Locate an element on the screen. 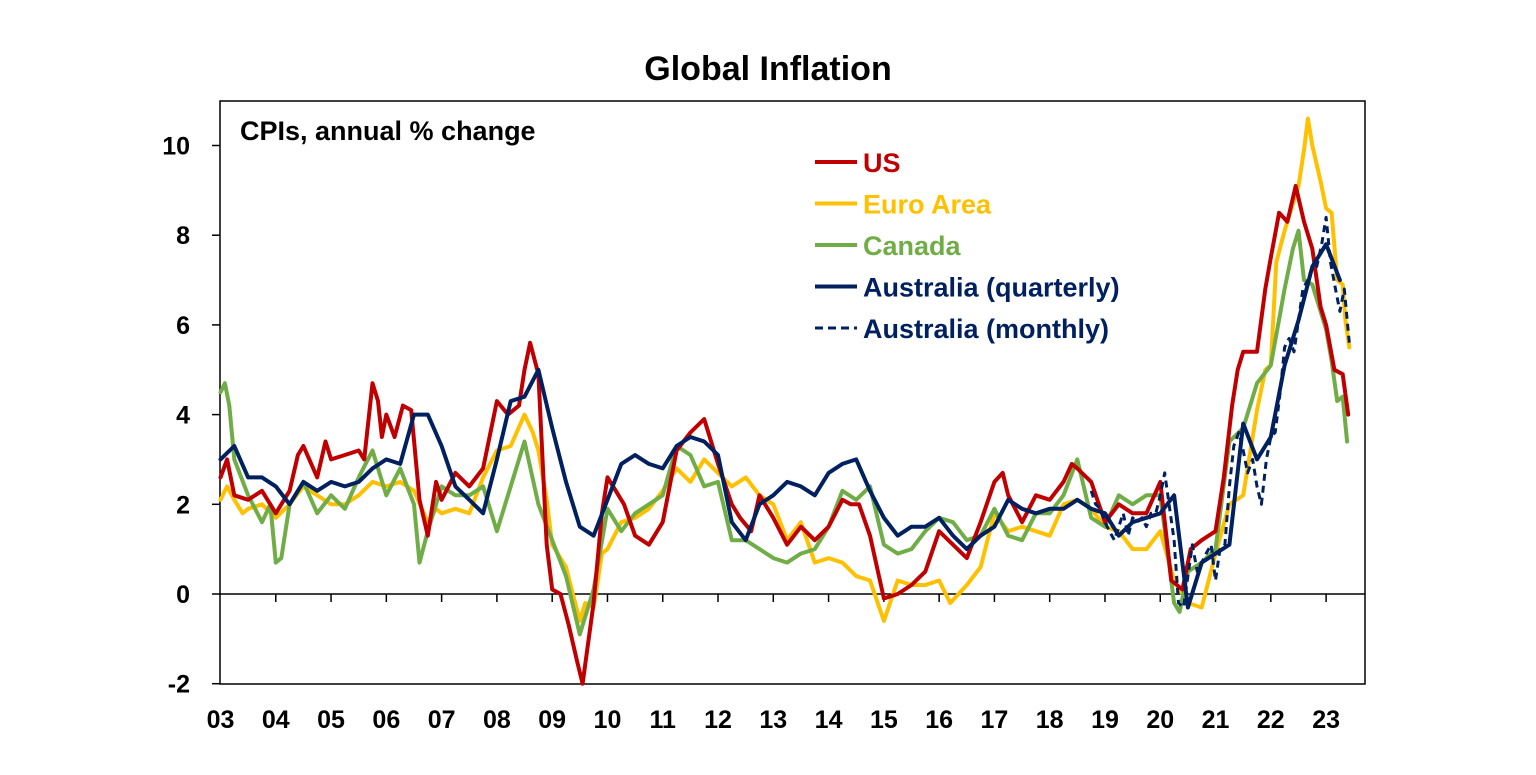  y-axis: -2 0 2 4 6 8 10 is located at coordinates (191, 416).